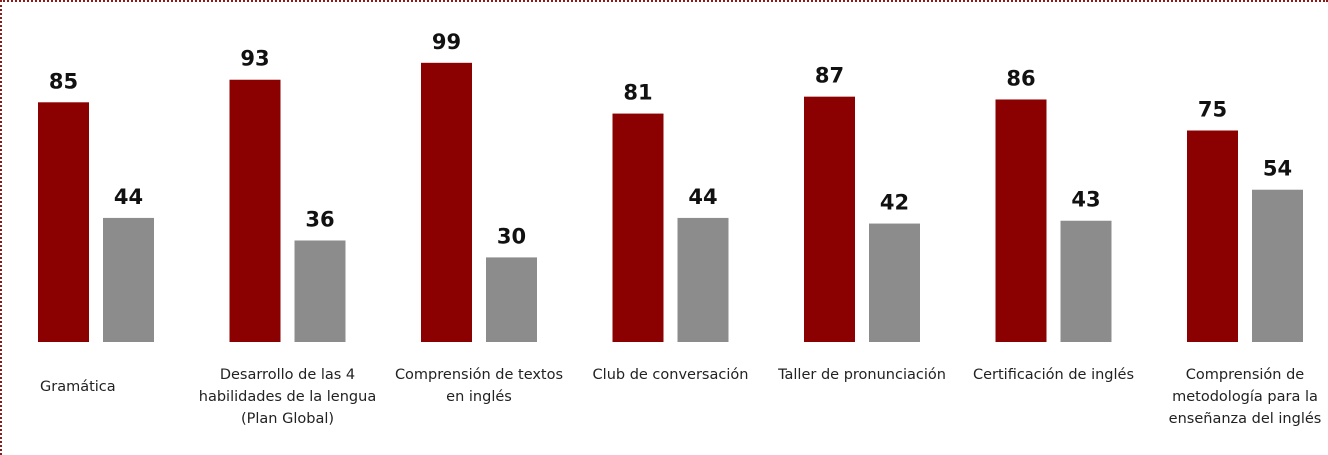 This screenshot has width=1328, height=455. Describe the element at coordinates (479, 386) in the screenshot. I see `category-label: Comprensión de textos en inglés` at that location.